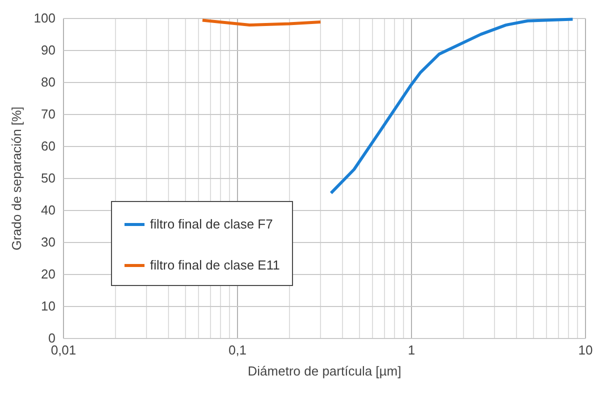 This screenshot has height=400, width=600. Describe the element at coordinates (48, 50) in the screenshot. I see `y-tick-label: 90` at that location.